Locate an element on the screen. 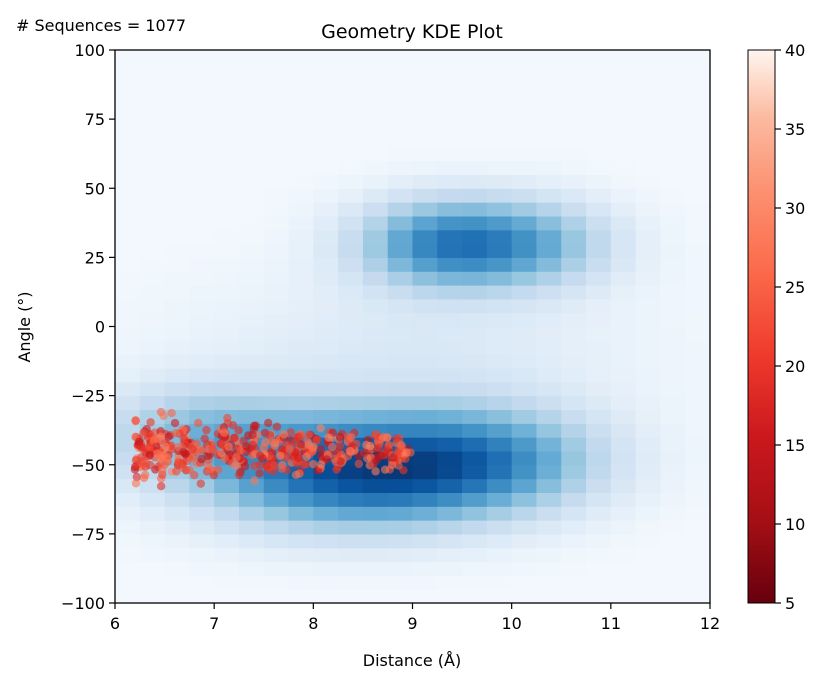  colorbar-tick-label: 35 is located at coordinates (795, 129).